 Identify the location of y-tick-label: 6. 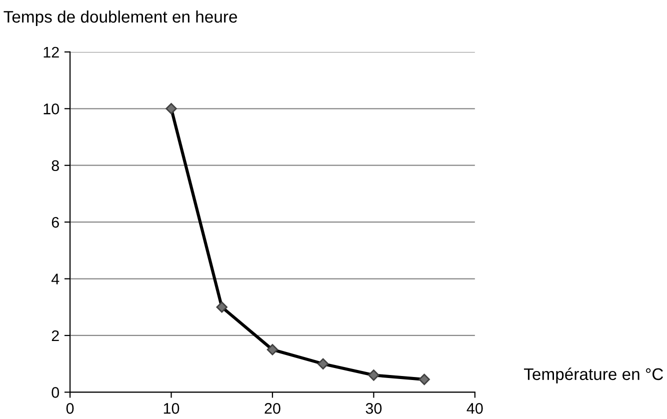
(55, 222).